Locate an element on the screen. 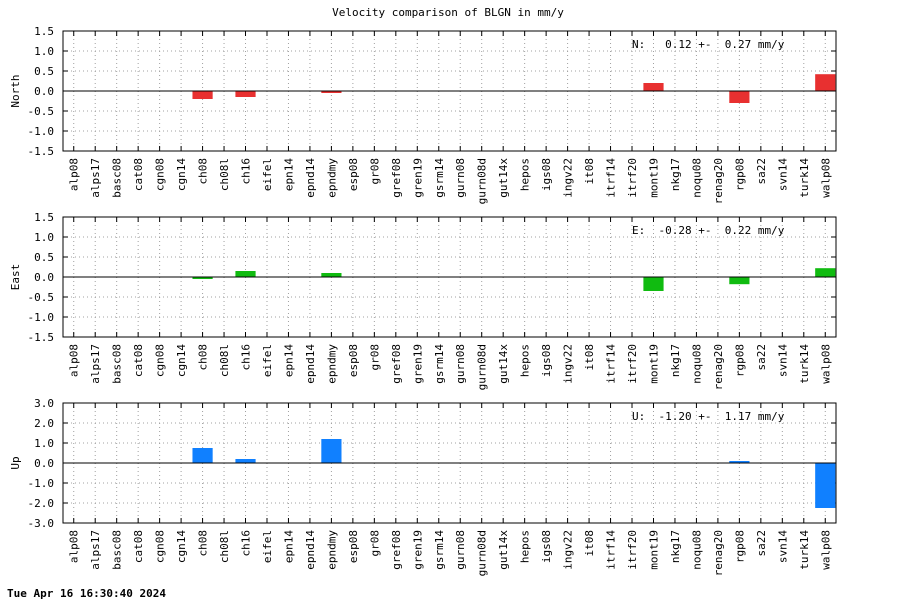 The height and width of the screenshot is (600, 900). x-tick-label: gren19 is located at coordinates (417, 364).